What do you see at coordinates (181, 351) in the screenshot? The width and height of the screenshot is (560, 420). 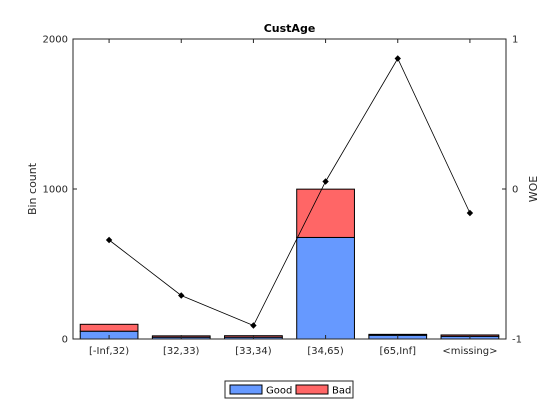 I see `x-tick-label-1: [32,33)` at bounding box center [181, 351].